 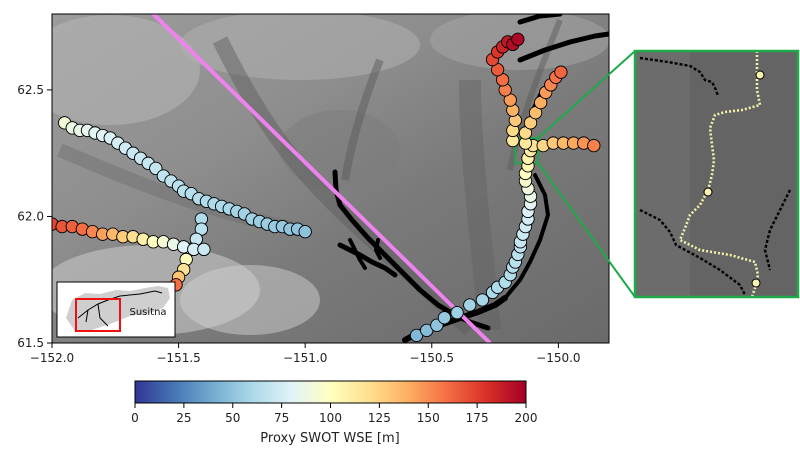 I want to click on colorbar-tick-label: 100, so click(x=330, y=418).